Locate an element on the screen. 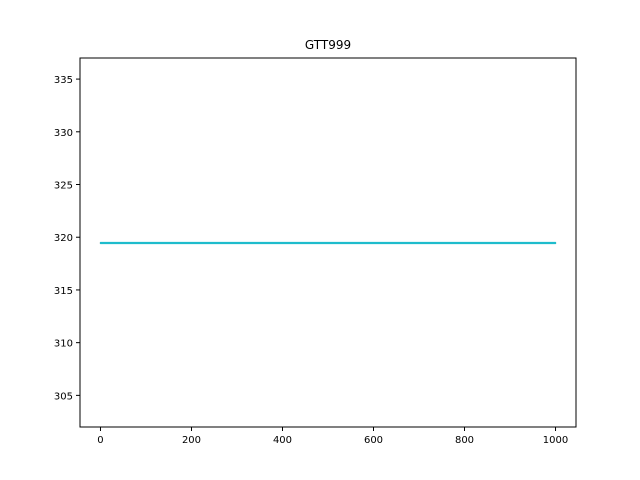 Image resolution: width=640 pixels, height=480 pixels. y-tick-label: 310 is located at coordinates (63, 344).